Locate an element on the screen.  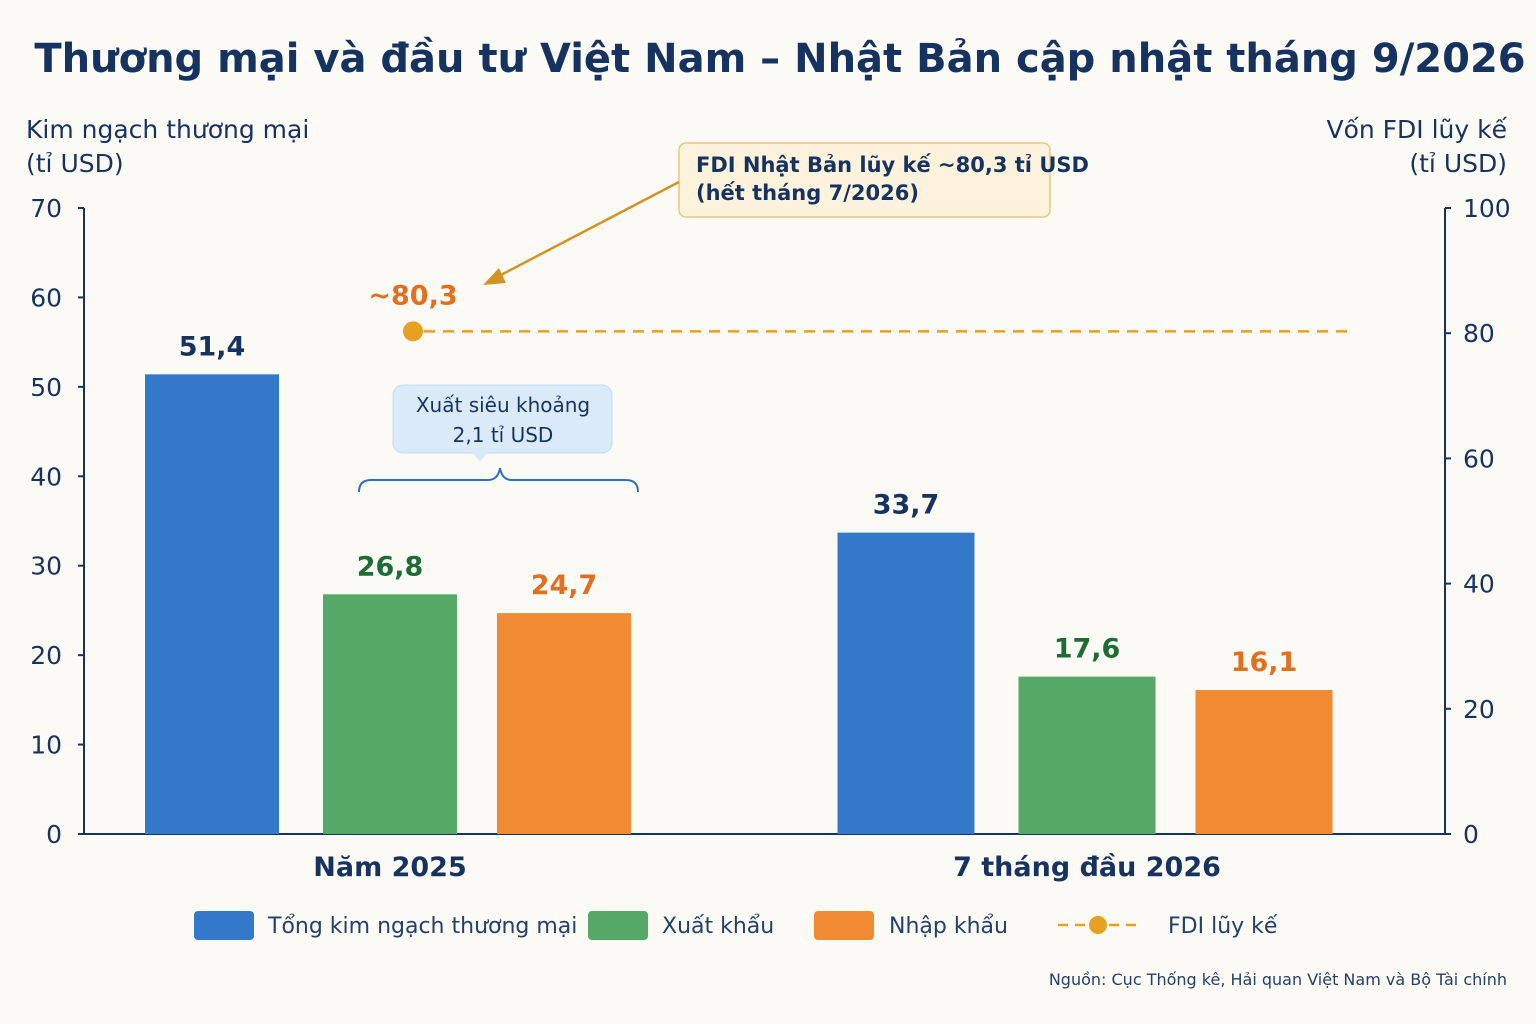
surplus-brace is located at coordinates (498, 480).